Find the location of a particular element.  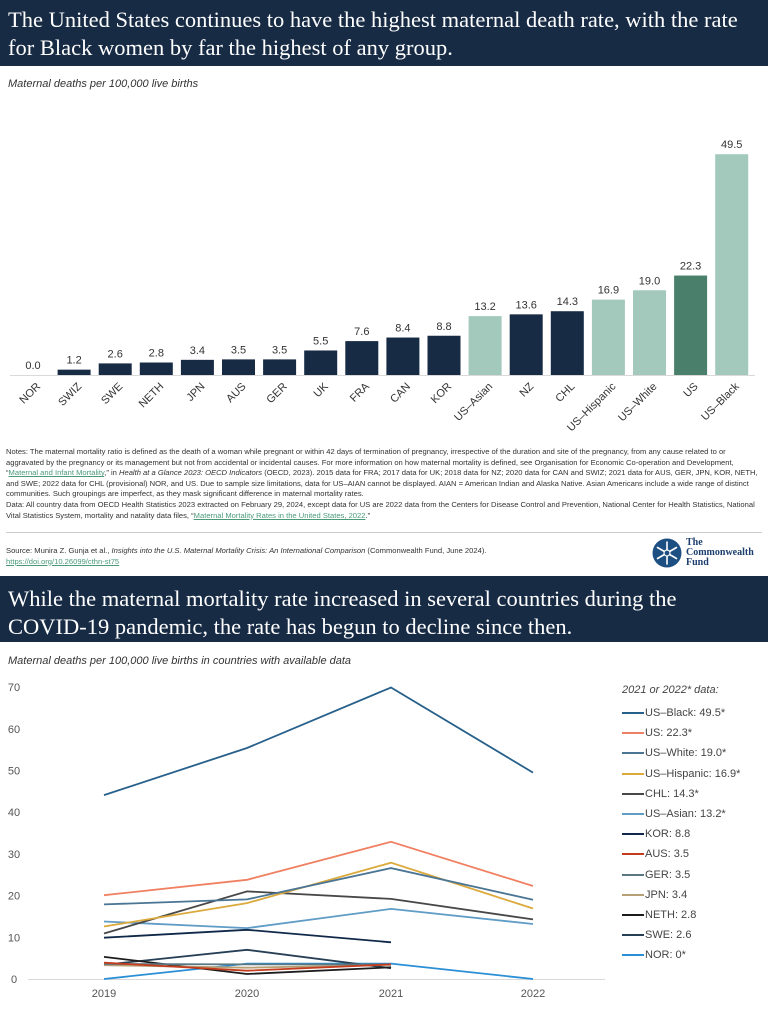

legend-item: US–Black: 49.5* is located at coordinates (681, 713).